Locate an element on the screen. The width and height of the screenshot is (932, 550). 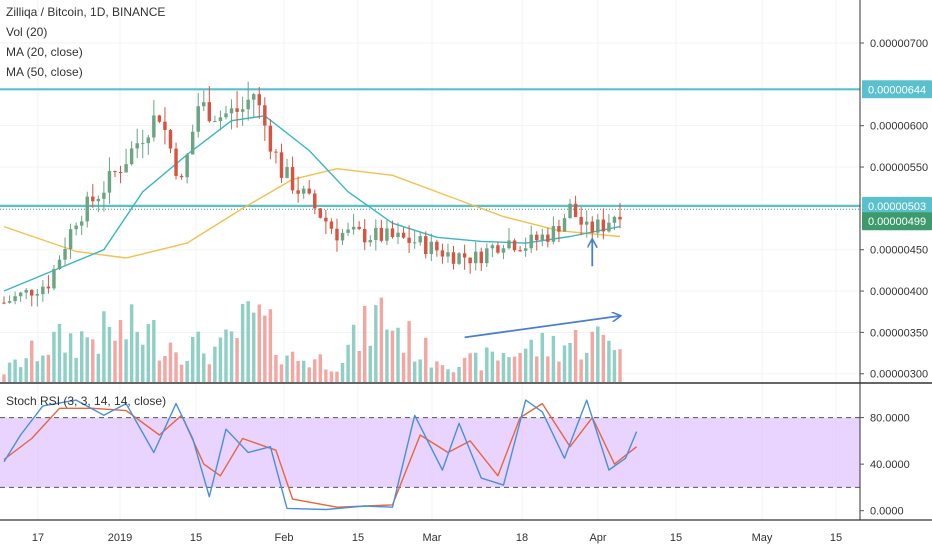
stoch-rsi-lines is located at coordinates (320, 455).